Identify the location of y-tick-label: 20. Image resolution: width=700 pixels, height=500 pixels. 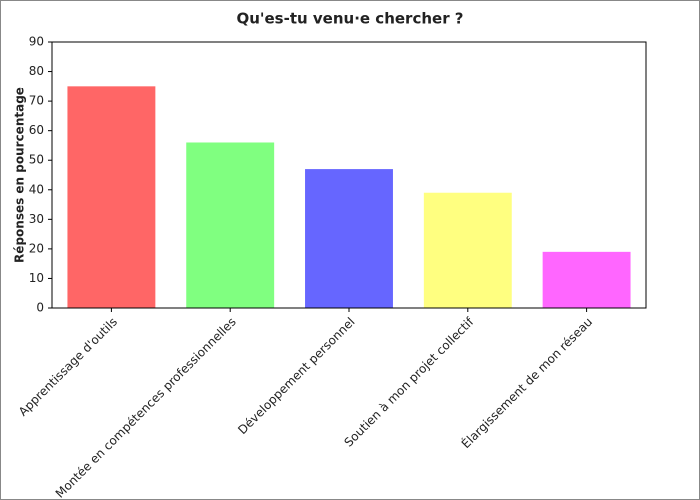
(36, 248).